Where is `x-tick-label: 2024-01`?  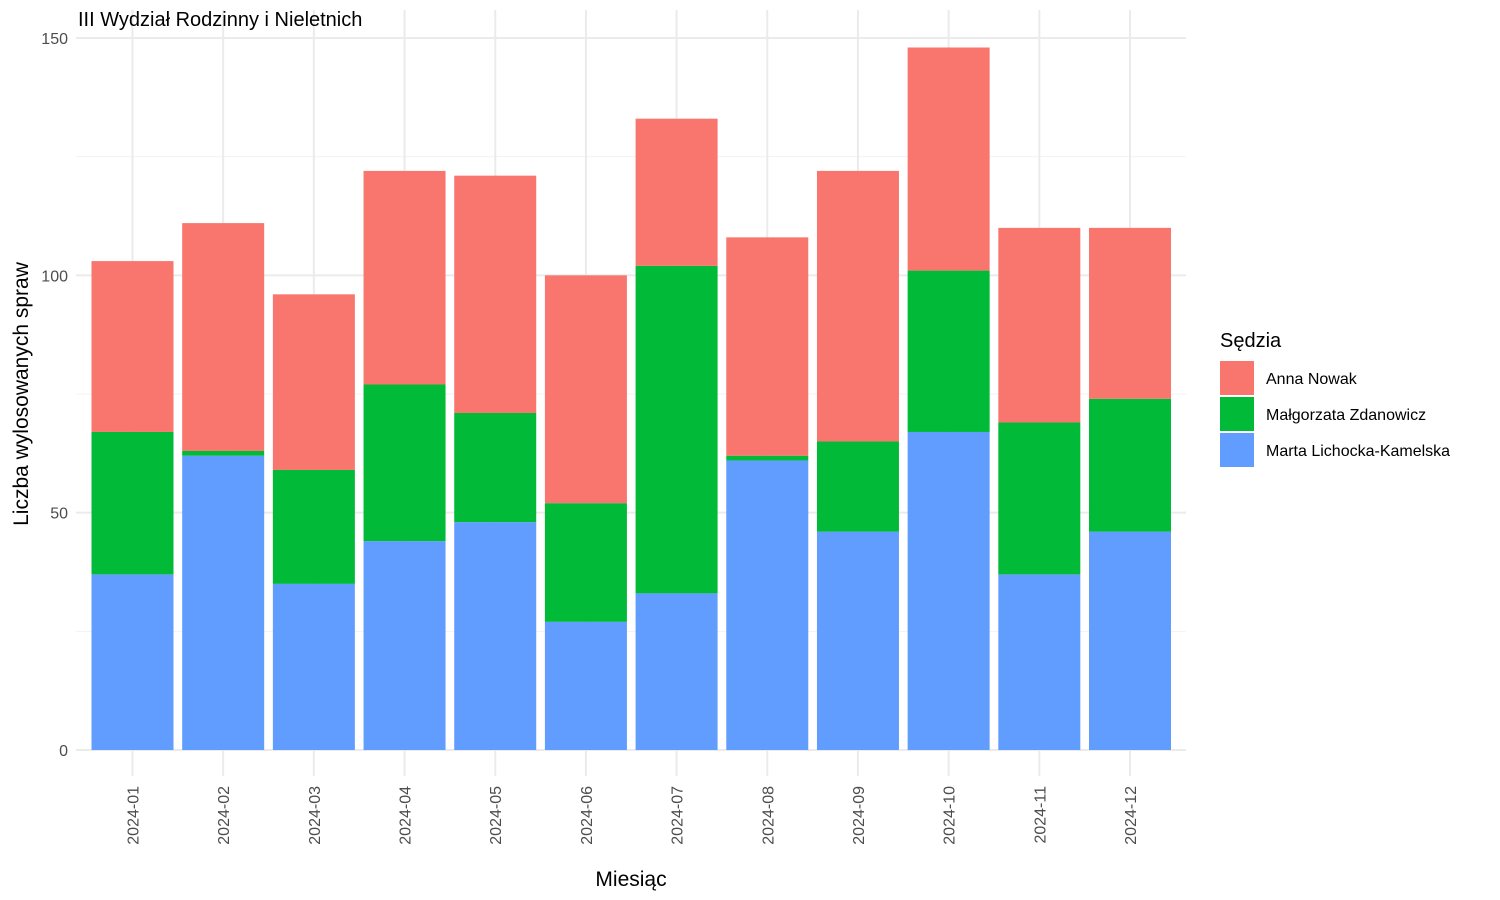
x-tick-label: 2024-01 is located at coordinates (134, 815).